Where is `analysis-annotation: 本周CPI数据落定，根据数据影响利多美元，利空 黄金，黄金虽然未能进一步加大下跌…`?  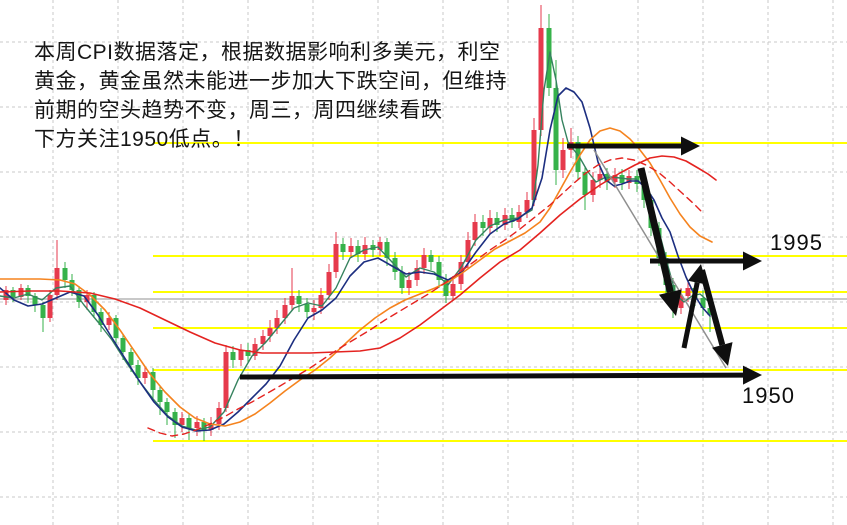
analysis-annotation: 本周CPI数据落定，根据数据影响利多美元，利空 黄金，黄金虽然未能进一步加大下跌… is located at coordinates (270, 96).